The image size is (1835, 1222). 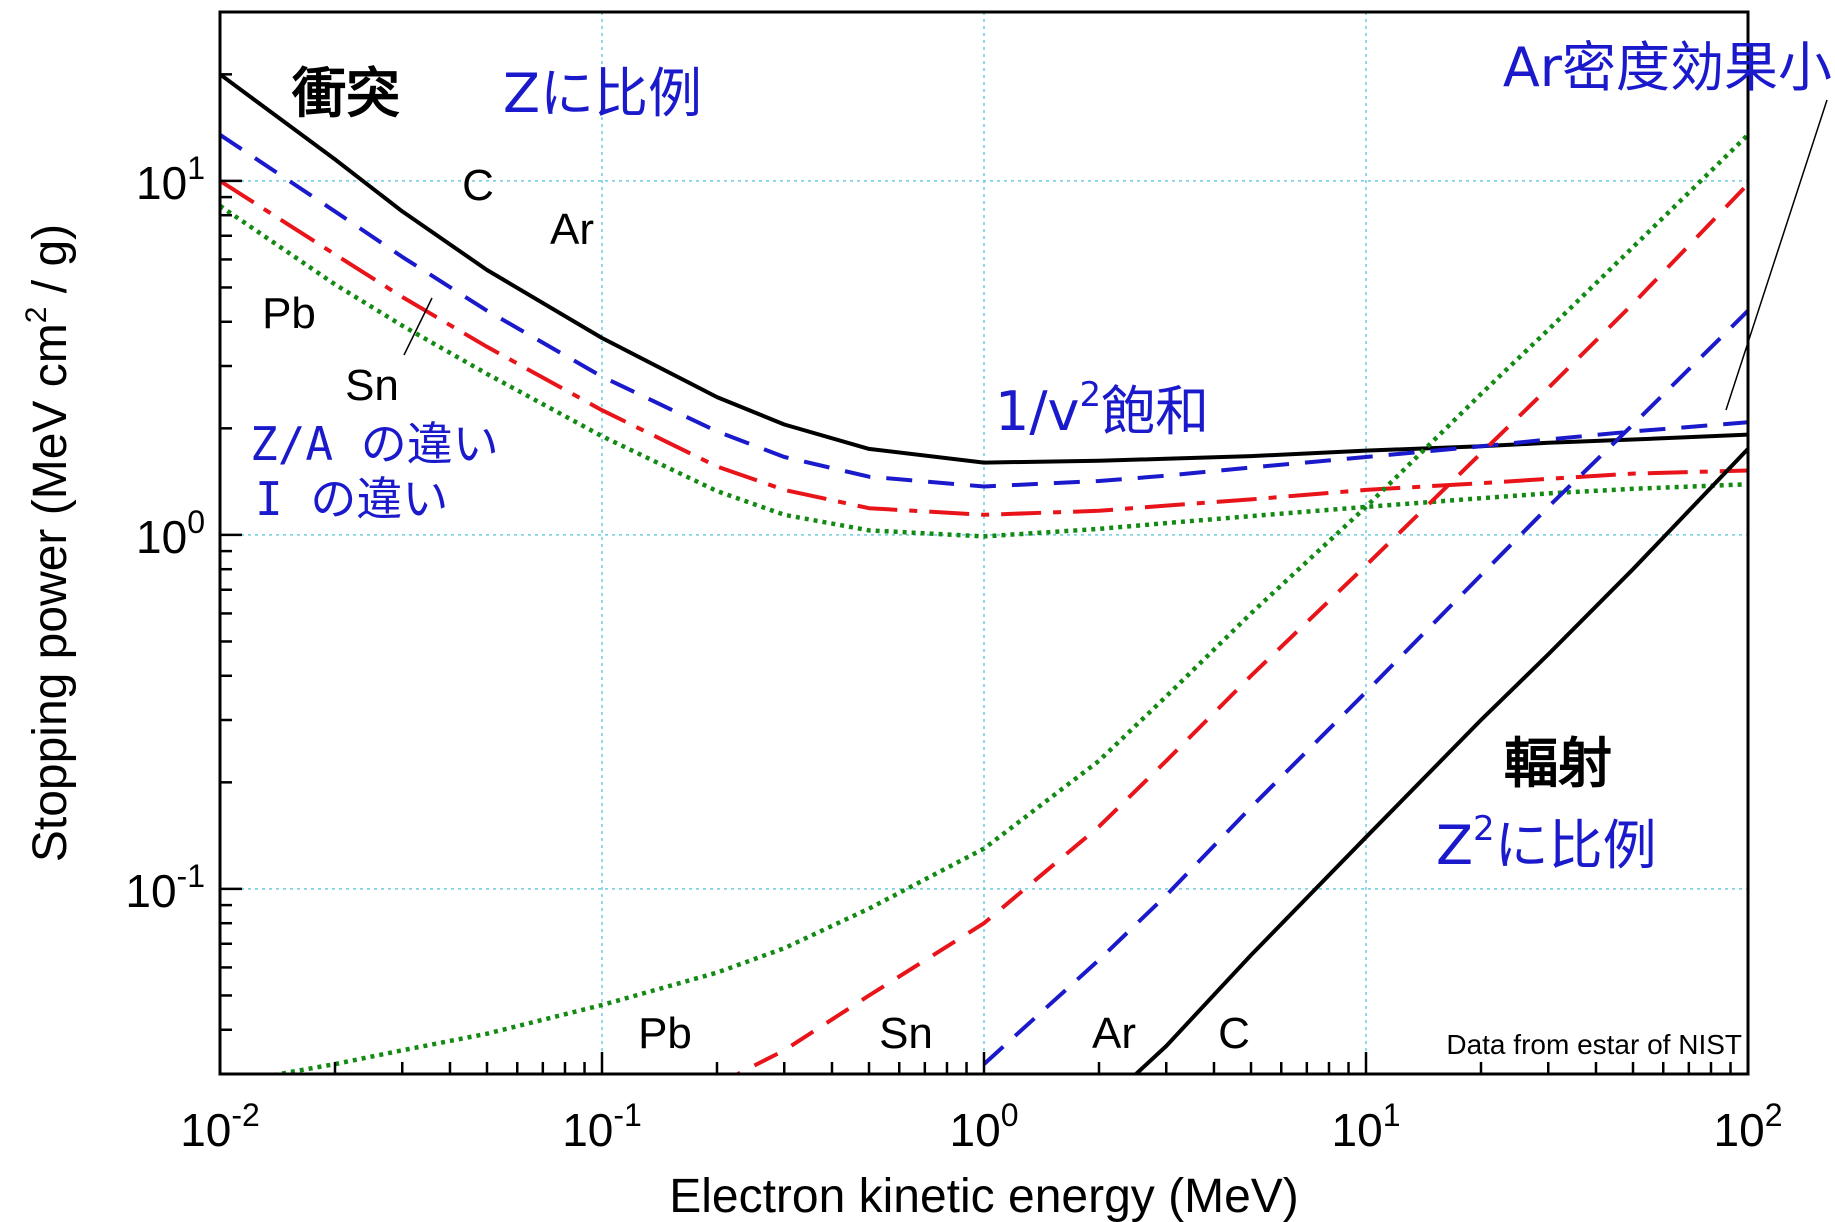 I want to click on ar-density-pointer-line, so click(x=1776, y=255).